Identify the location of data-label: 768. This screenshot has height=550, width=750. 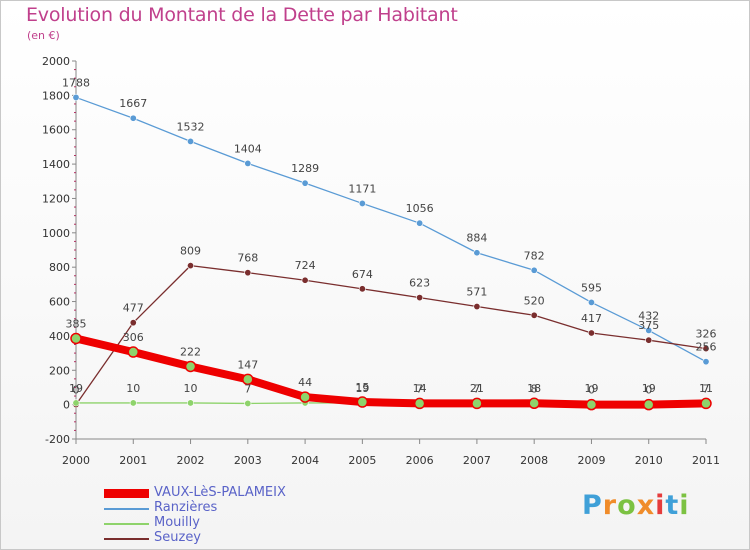
(247, 258).